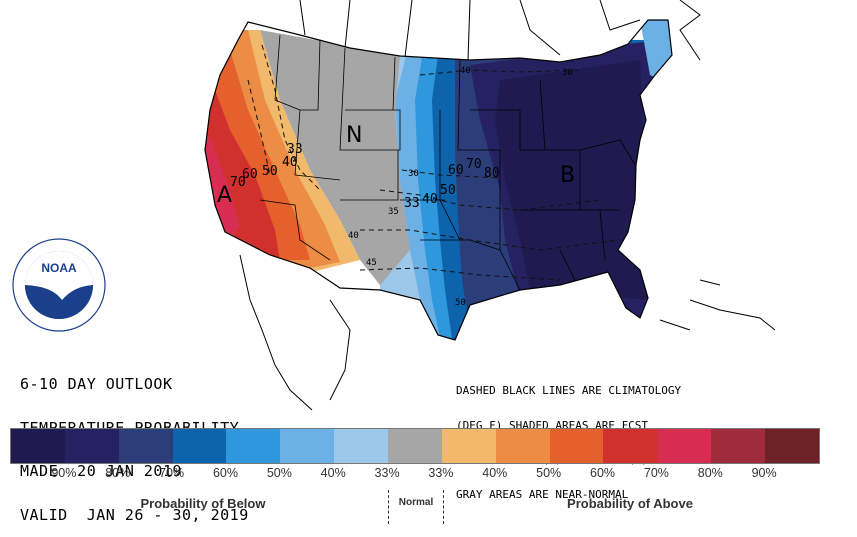 The width and height of the screenshot is (857, 537). What do you see at coordinates (416, 502) in the screenshot?
I see `legend-normal-label: Normal` at bounding box center [416, 502].